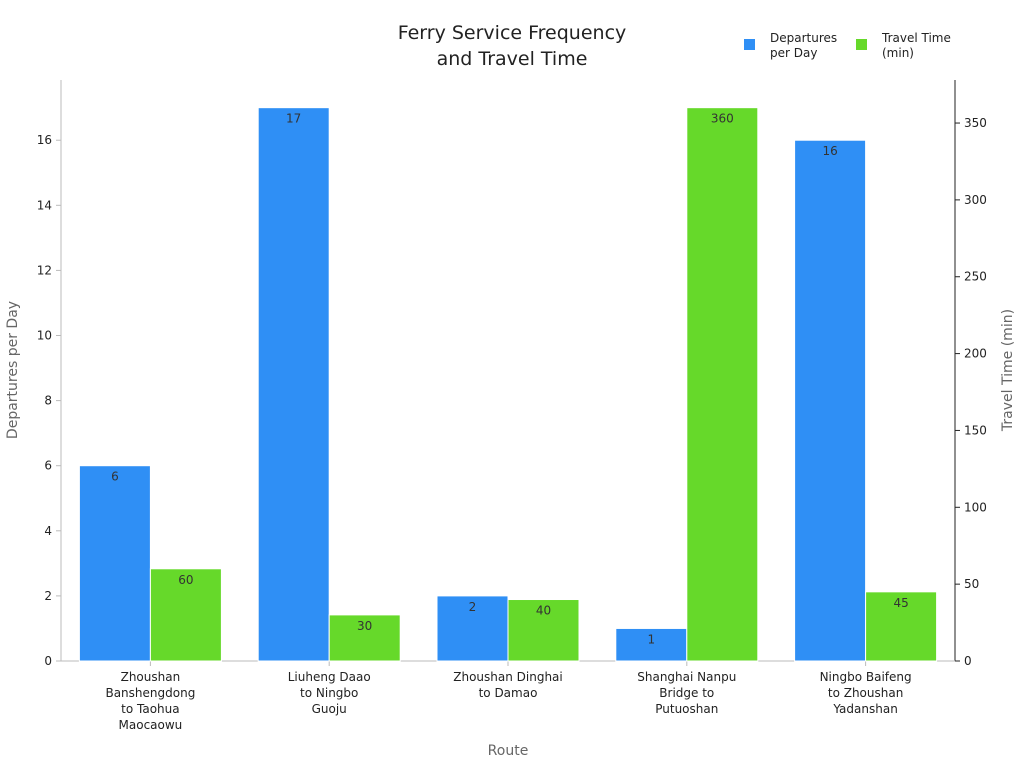 This screenshot has width=1024, height=768. Describe the element at coordinates (115, 476) in the screenshot. I see `value-label: 6` at that location.